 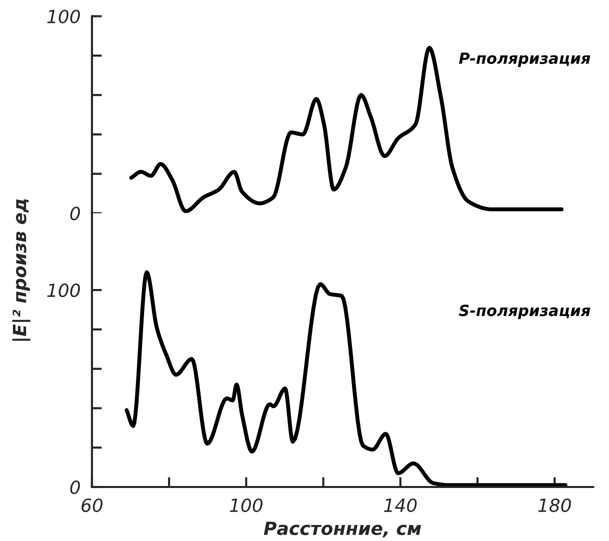 What do you see at coordinates (554, 505) in the screenshot?
I see `x-tick-label: 180` at bounding box center [554, 505].